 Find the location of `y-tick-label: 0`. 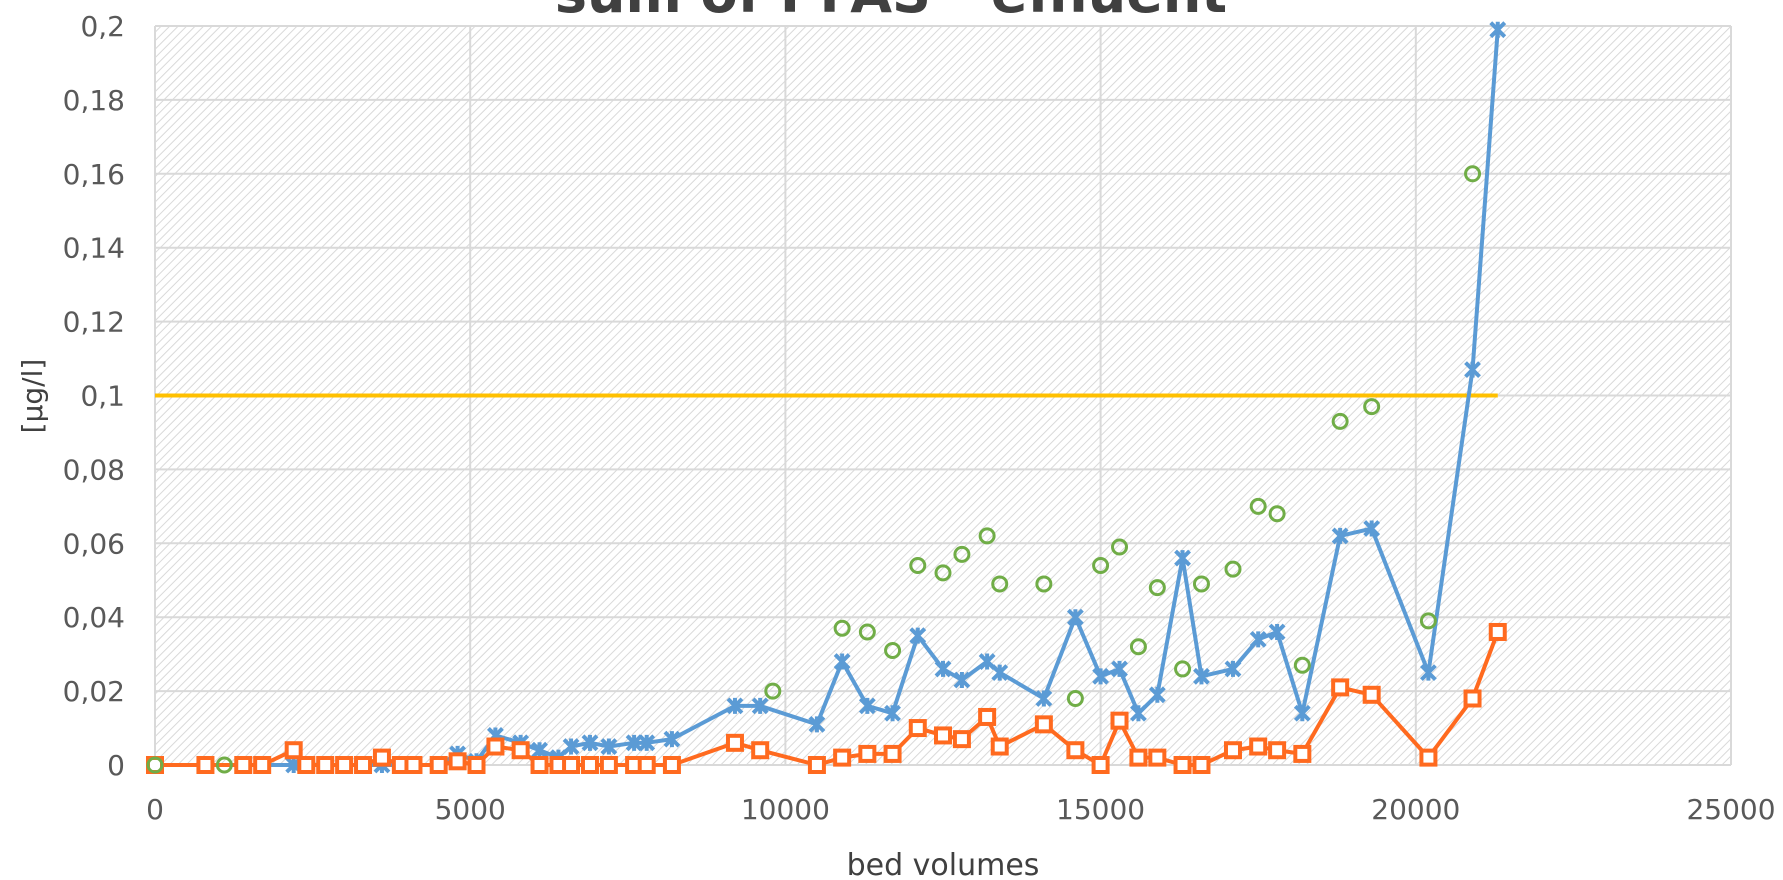

y-tick-label: 0 is located at coordinates (116, 765).